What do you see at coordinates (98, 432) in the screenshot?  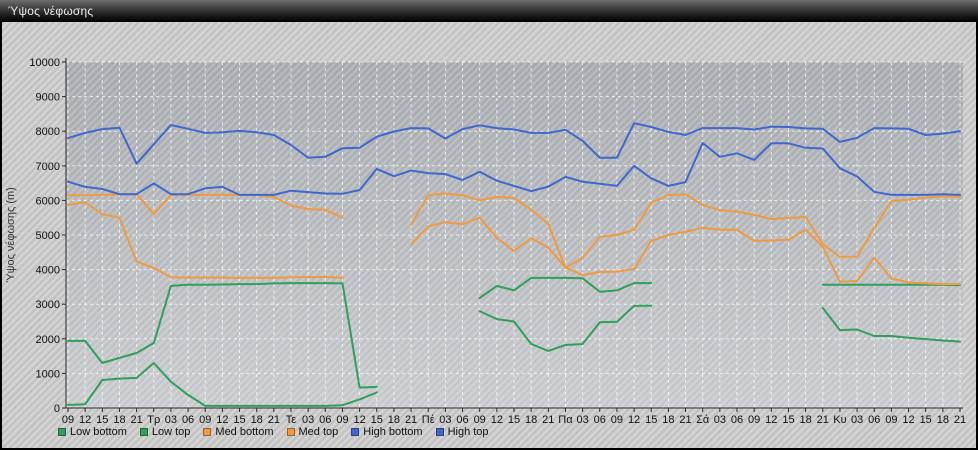 I see `legend-label: Low bottom` at bounding box center [98, 432].